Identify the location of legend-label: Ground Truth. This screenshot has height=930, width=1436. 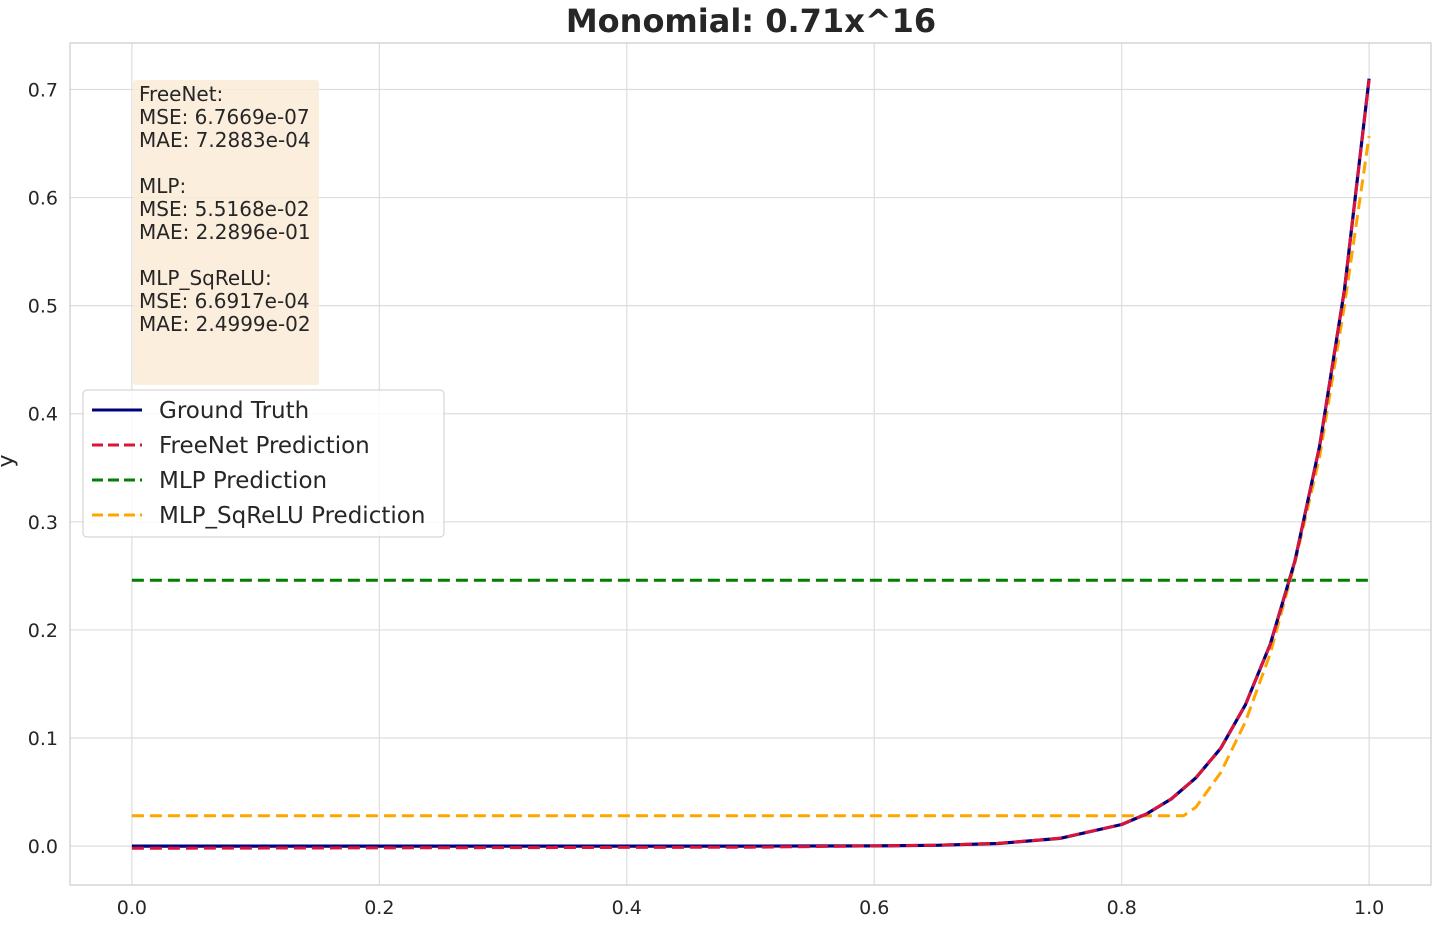
(234, 411).